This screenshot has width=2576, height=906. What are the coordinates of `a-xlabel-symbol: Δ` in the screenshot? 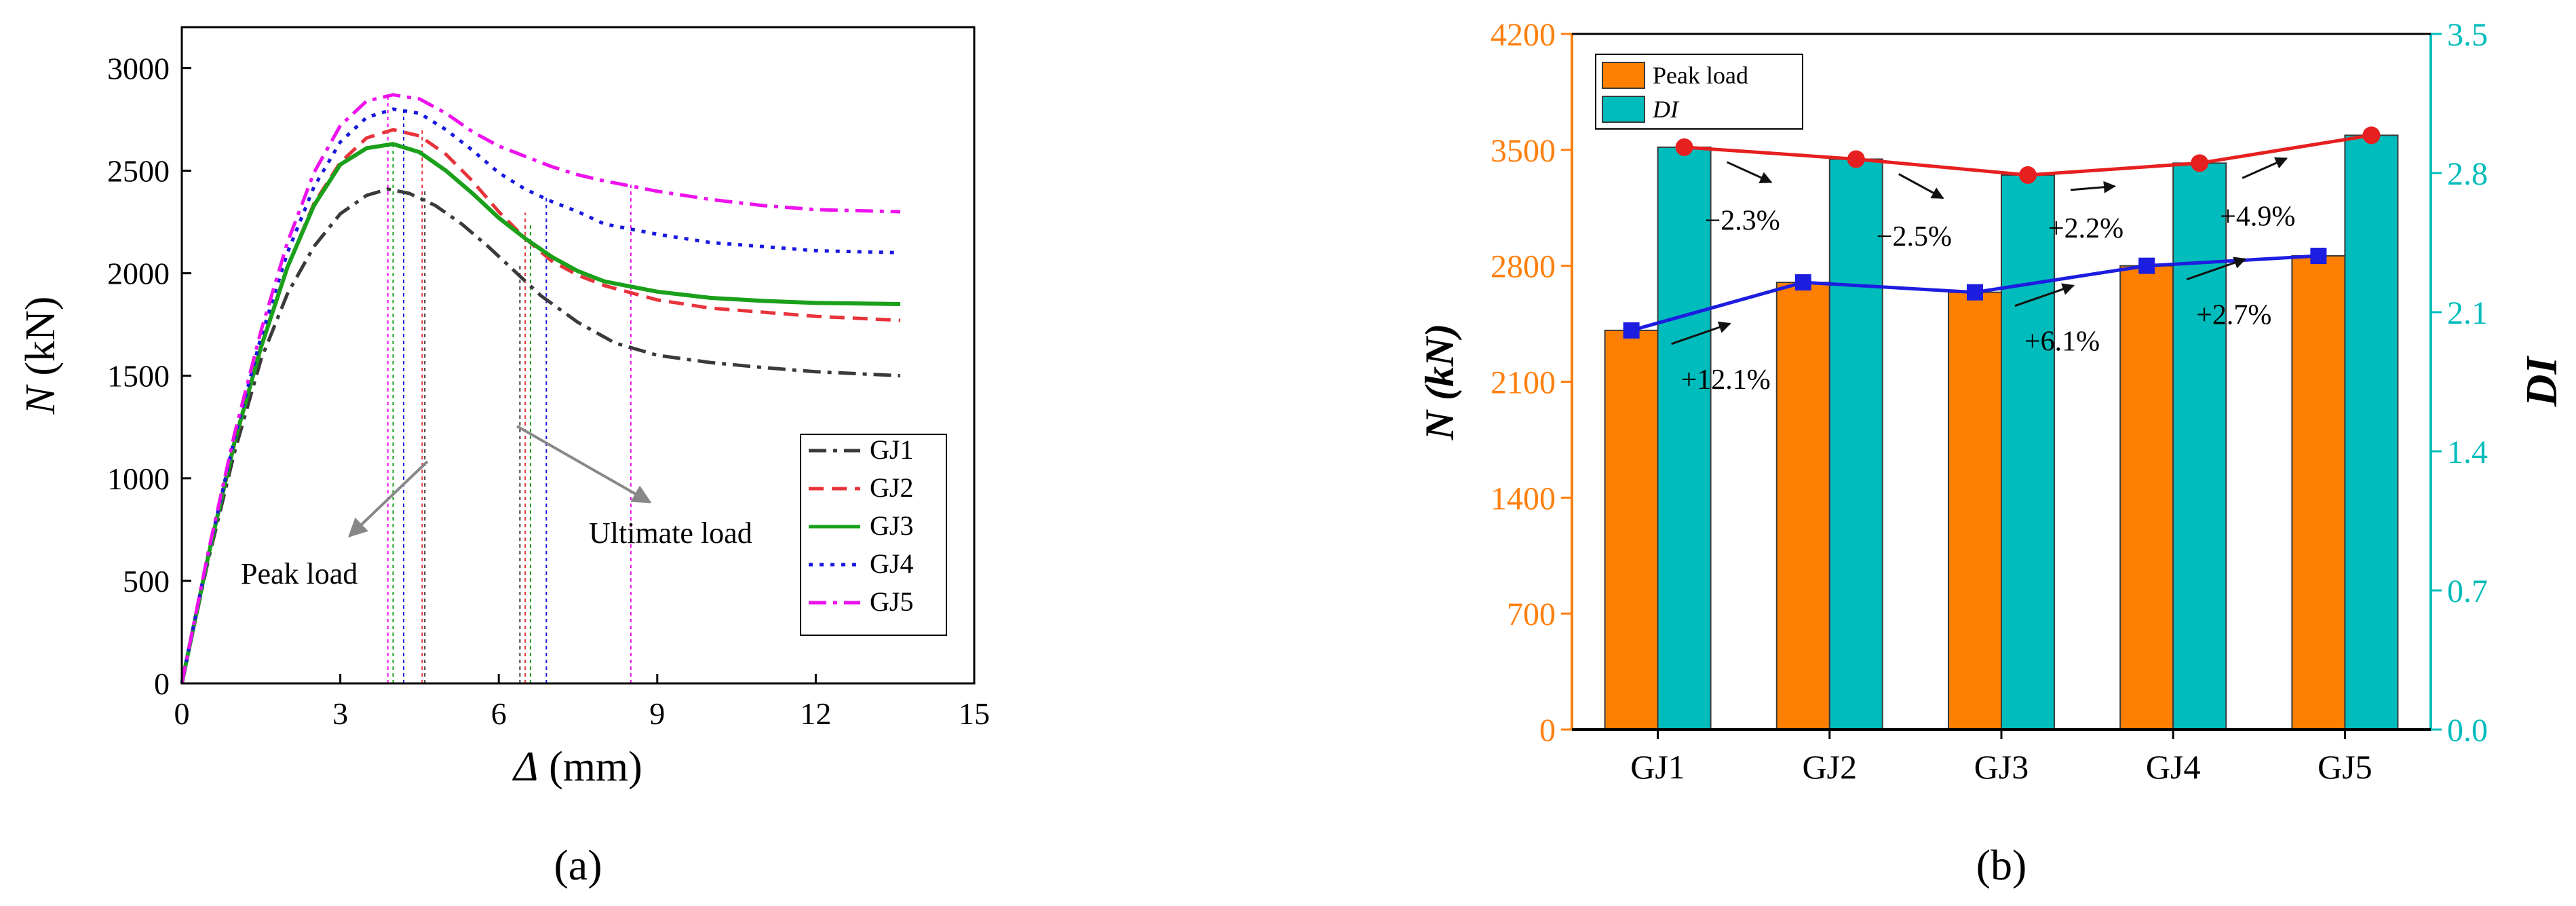 It's located at (525, 767).